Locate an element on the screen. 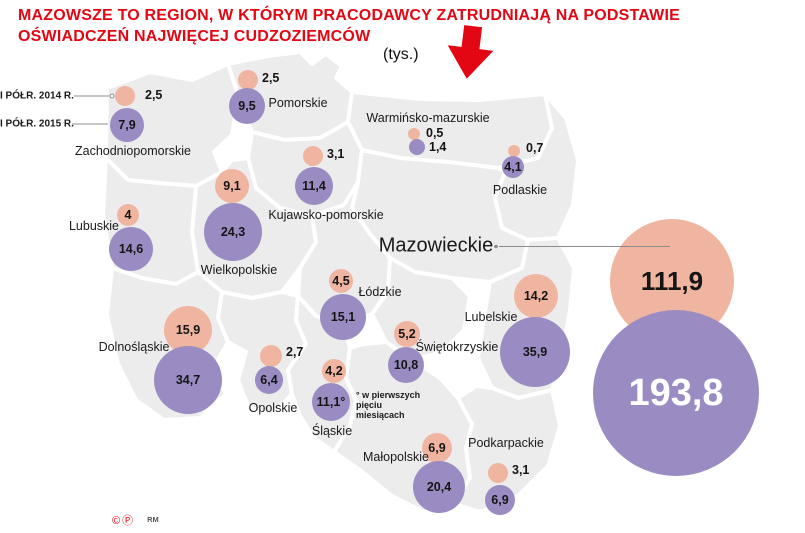  wielkopolskie-bubble-pink: 9,1 is located at coordinates (232, 186).